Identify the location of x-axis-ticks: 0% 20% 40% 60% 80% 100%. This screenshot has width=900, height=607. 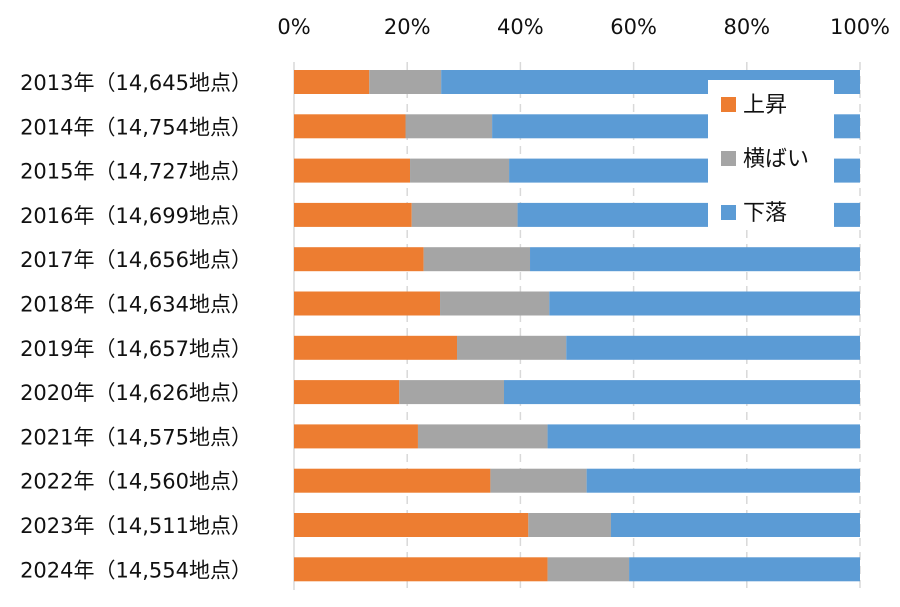
(583, 27).